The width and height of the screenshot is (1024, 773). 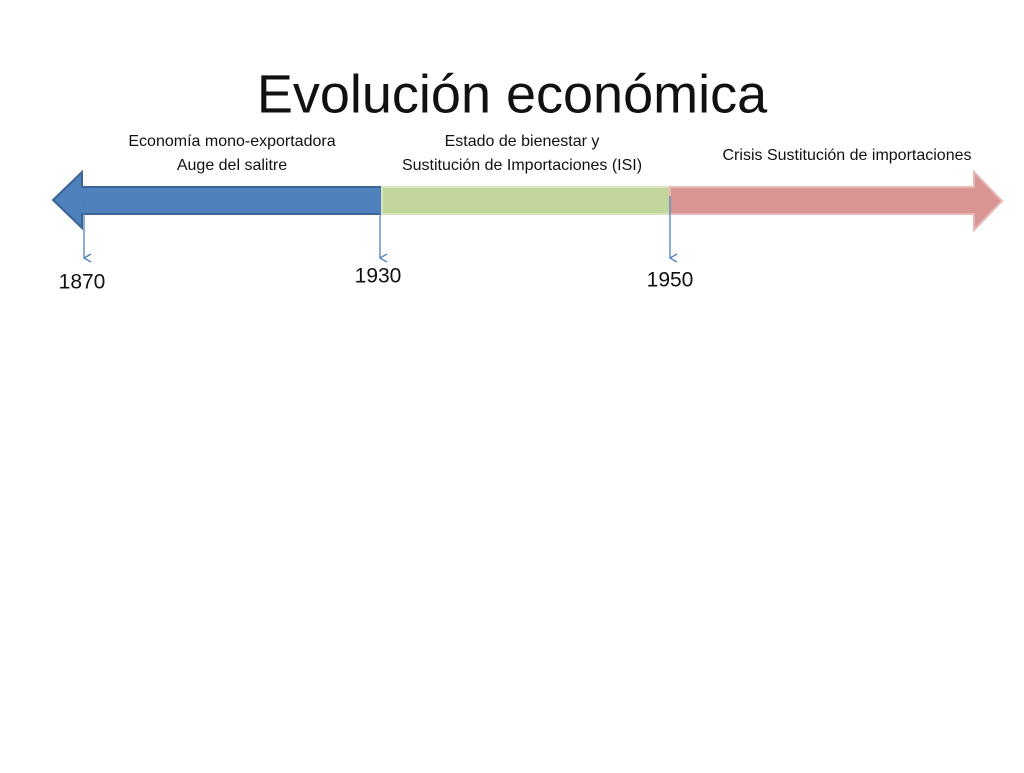 I want to click on period-label: Economía mono-exportadora, so click(x=231, y=141).